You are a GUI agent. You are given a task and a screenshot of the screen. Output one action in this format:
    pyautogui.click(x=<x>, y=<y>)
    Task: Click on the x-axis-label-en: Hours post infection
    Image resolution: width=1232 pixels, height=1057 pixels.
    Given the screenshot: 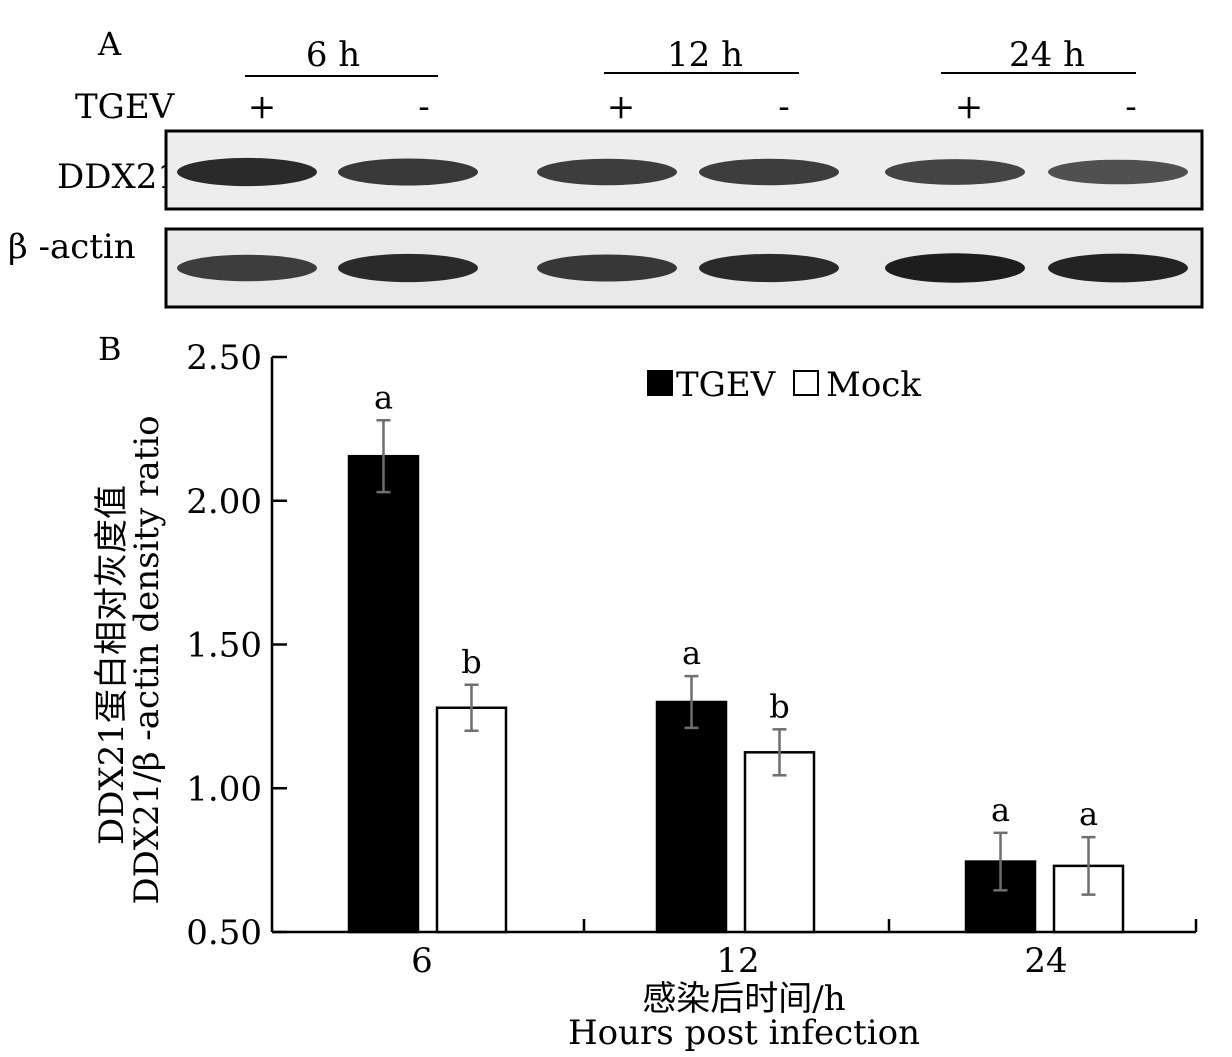 What is the action you would take?
    pyautogui.click(x=744, y=1033)
    